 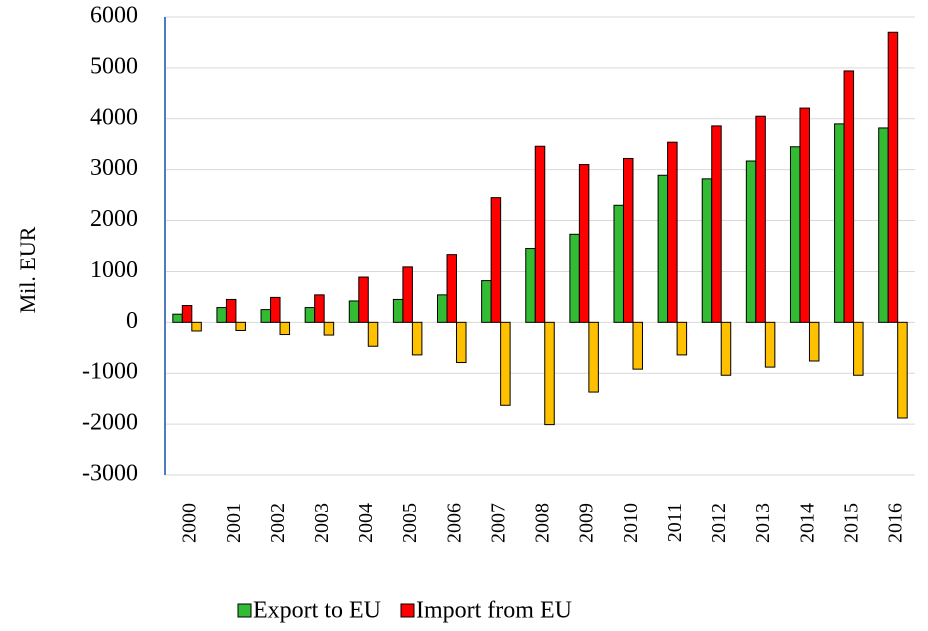 What do you see at coordinates (410, 523) in the screenshot?
I see `x-tick-label: 2005` at bounding box center [410, 523].